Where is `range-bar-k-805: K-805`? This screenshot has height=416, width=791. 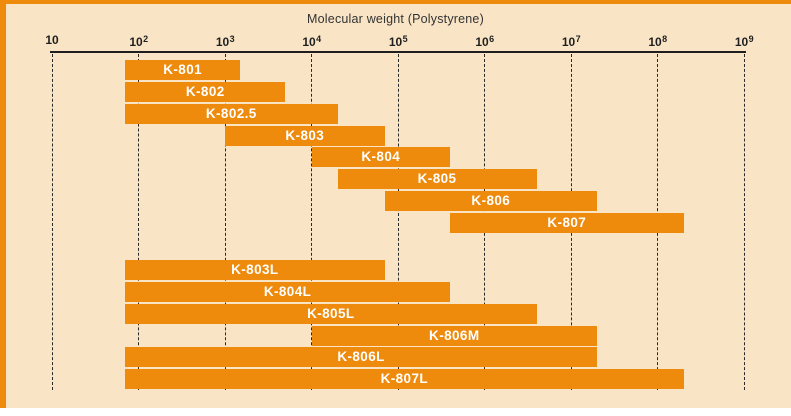
range-bar-k-805: K-805 is located at coordinates (437, 179).